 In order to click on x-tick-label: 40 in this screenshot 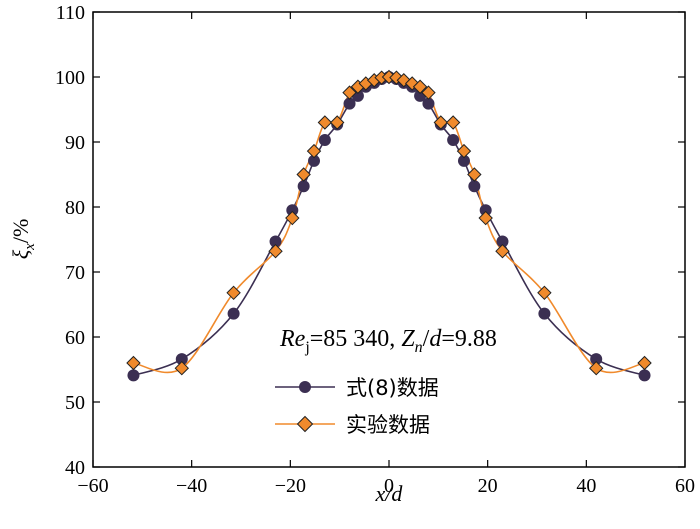, I will do `click(586, 486)`.